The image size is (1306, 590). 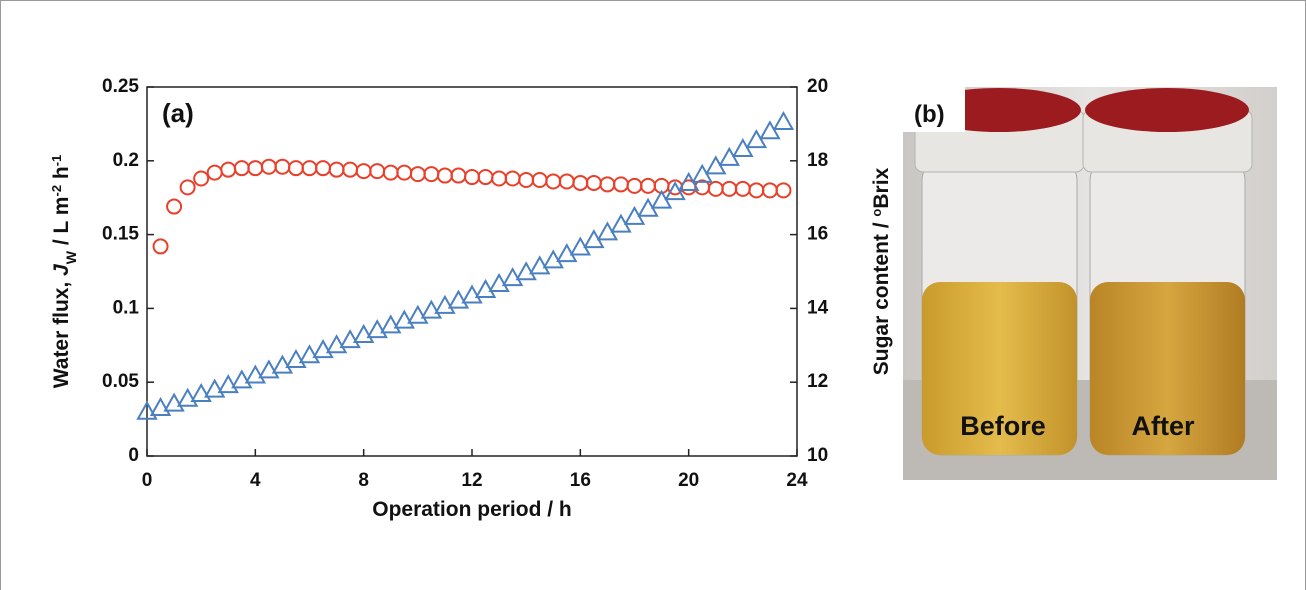 I want to click on y2-tick-label: 12, so click(x=817, y=381).